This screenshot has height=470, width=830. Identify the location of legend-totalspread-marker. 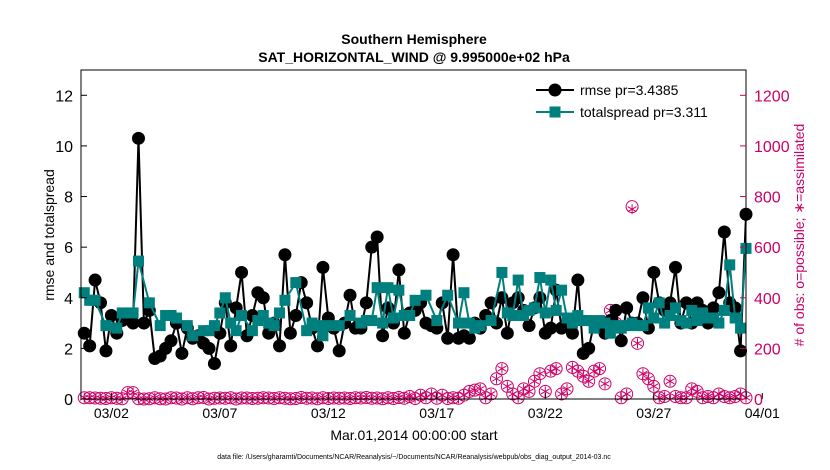
(555, 112).